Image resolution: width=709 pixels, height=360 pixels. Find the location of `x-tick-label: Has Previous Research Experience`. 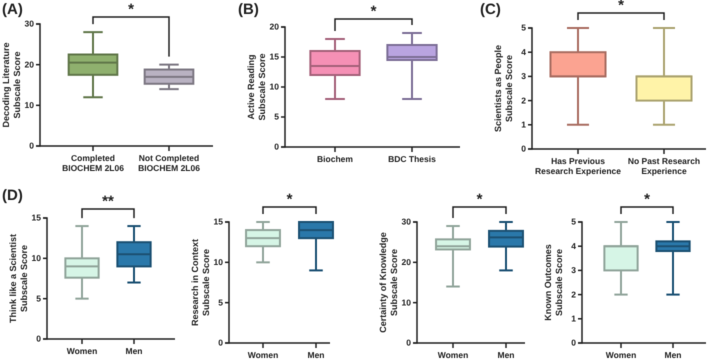

x-tick-label: Has Previous Research Experience is located at coordinates (578, 166).